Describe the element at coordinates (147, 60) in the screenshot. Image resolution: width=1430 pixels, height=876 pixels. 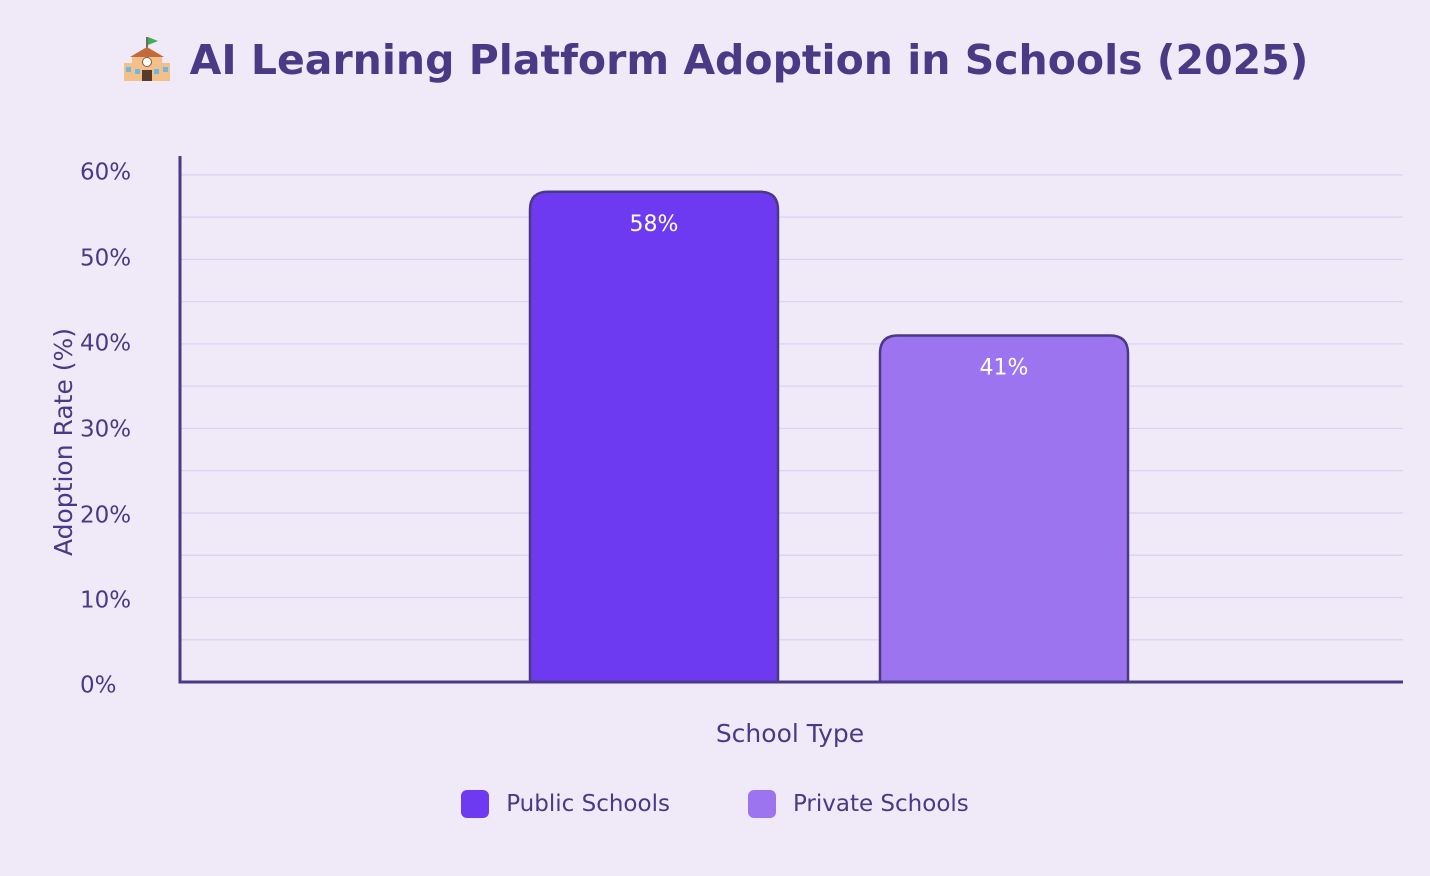
I see `school-building-icon` at that location.